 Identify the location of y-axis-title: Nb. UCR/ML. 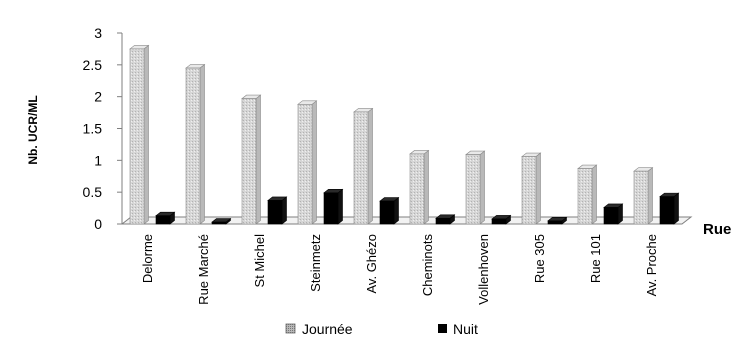
(33, 129).